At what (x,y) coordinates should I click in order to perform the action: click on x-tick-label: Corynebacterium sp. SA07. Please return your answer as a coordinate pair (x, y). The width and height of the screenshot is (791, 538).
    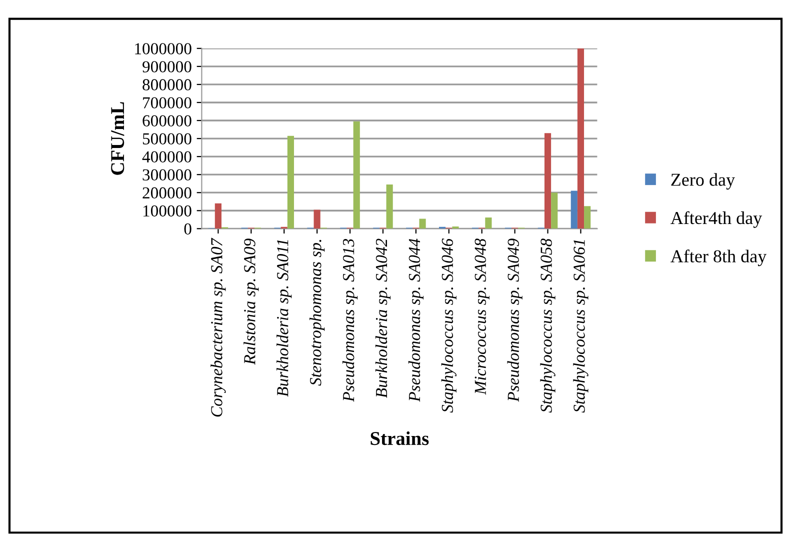
    Looking at the image, I should click on (218, 327).